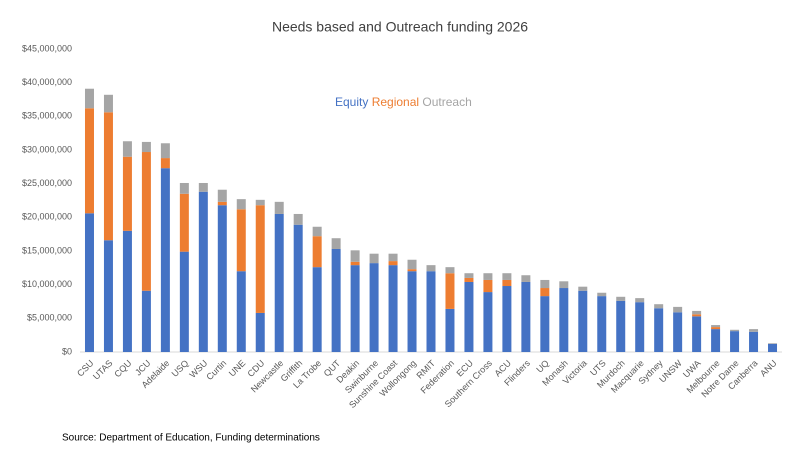 The height and width of the screenshot is (450, 800). I want to click on y-tick-label: $35,000,000, so click(47, 116).